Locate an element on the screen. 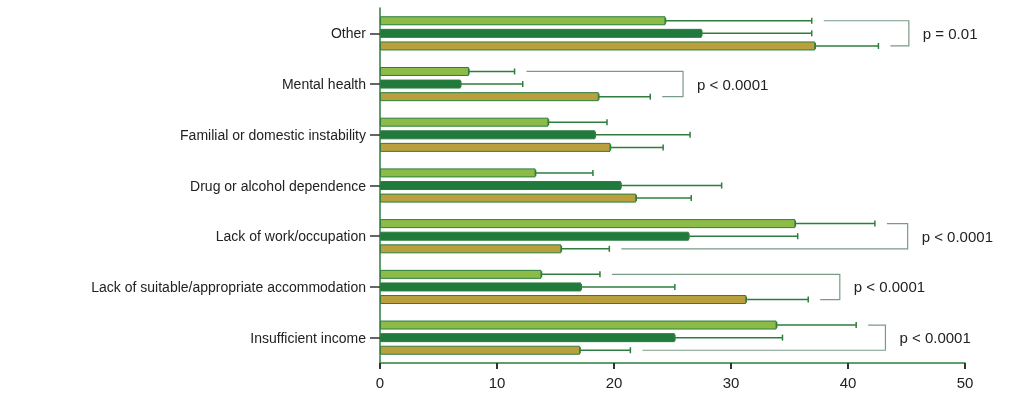 The image size is (1018, 412). y-tick-label: Familial or domestic instability is located at coordinates (273, 134).